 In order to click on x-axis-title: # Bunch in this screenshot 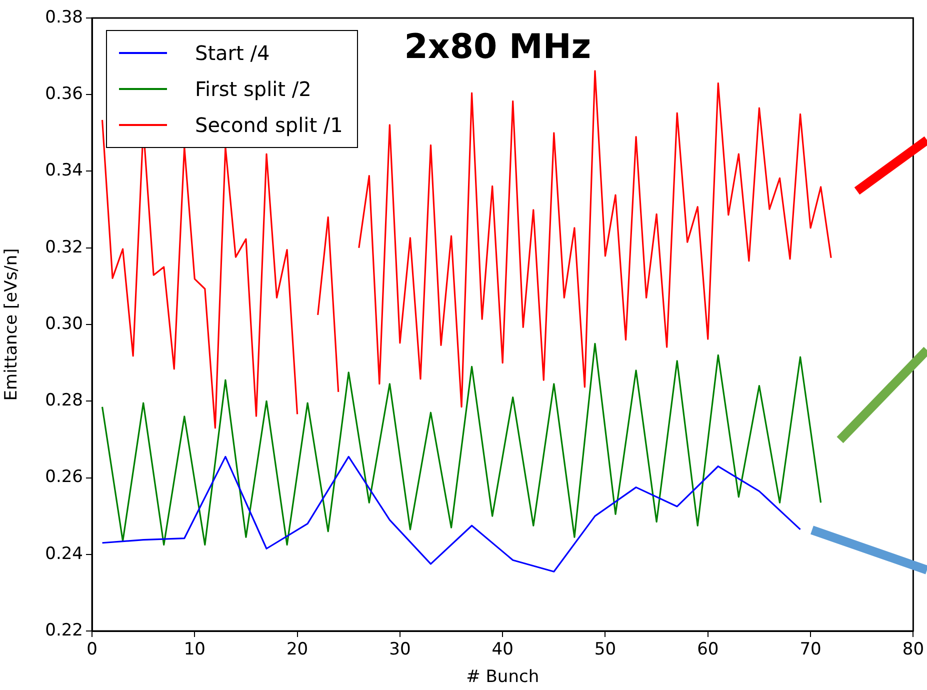, I will do `click(503, 677)`.